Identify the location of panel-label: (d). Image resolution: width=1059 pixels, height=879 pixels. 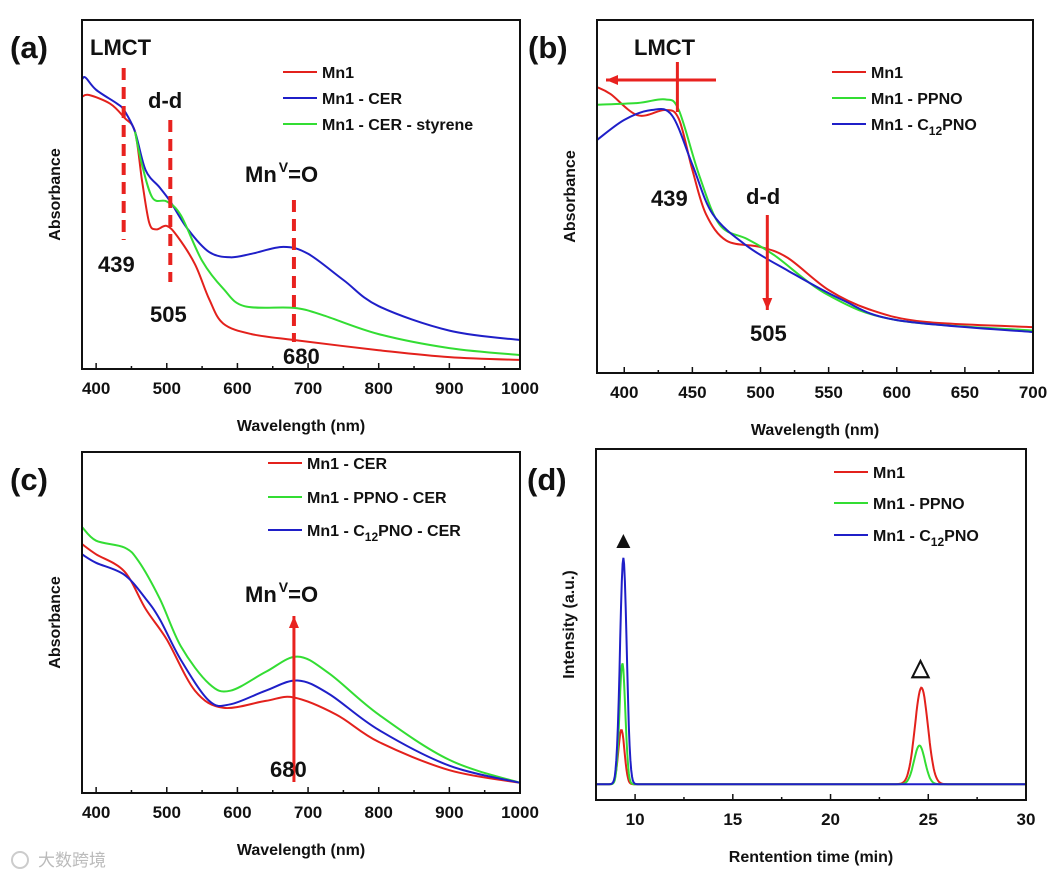
(547, 479).